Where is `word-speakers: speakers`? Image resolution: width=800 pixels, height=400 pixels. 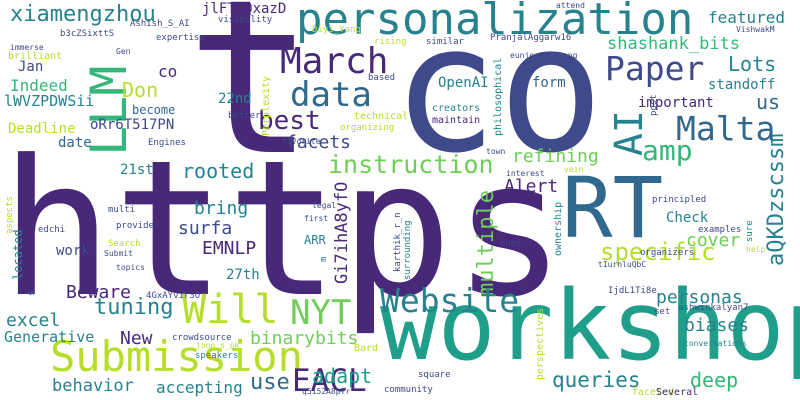 word-speakers: speakers is located at coordinates (217, 356).